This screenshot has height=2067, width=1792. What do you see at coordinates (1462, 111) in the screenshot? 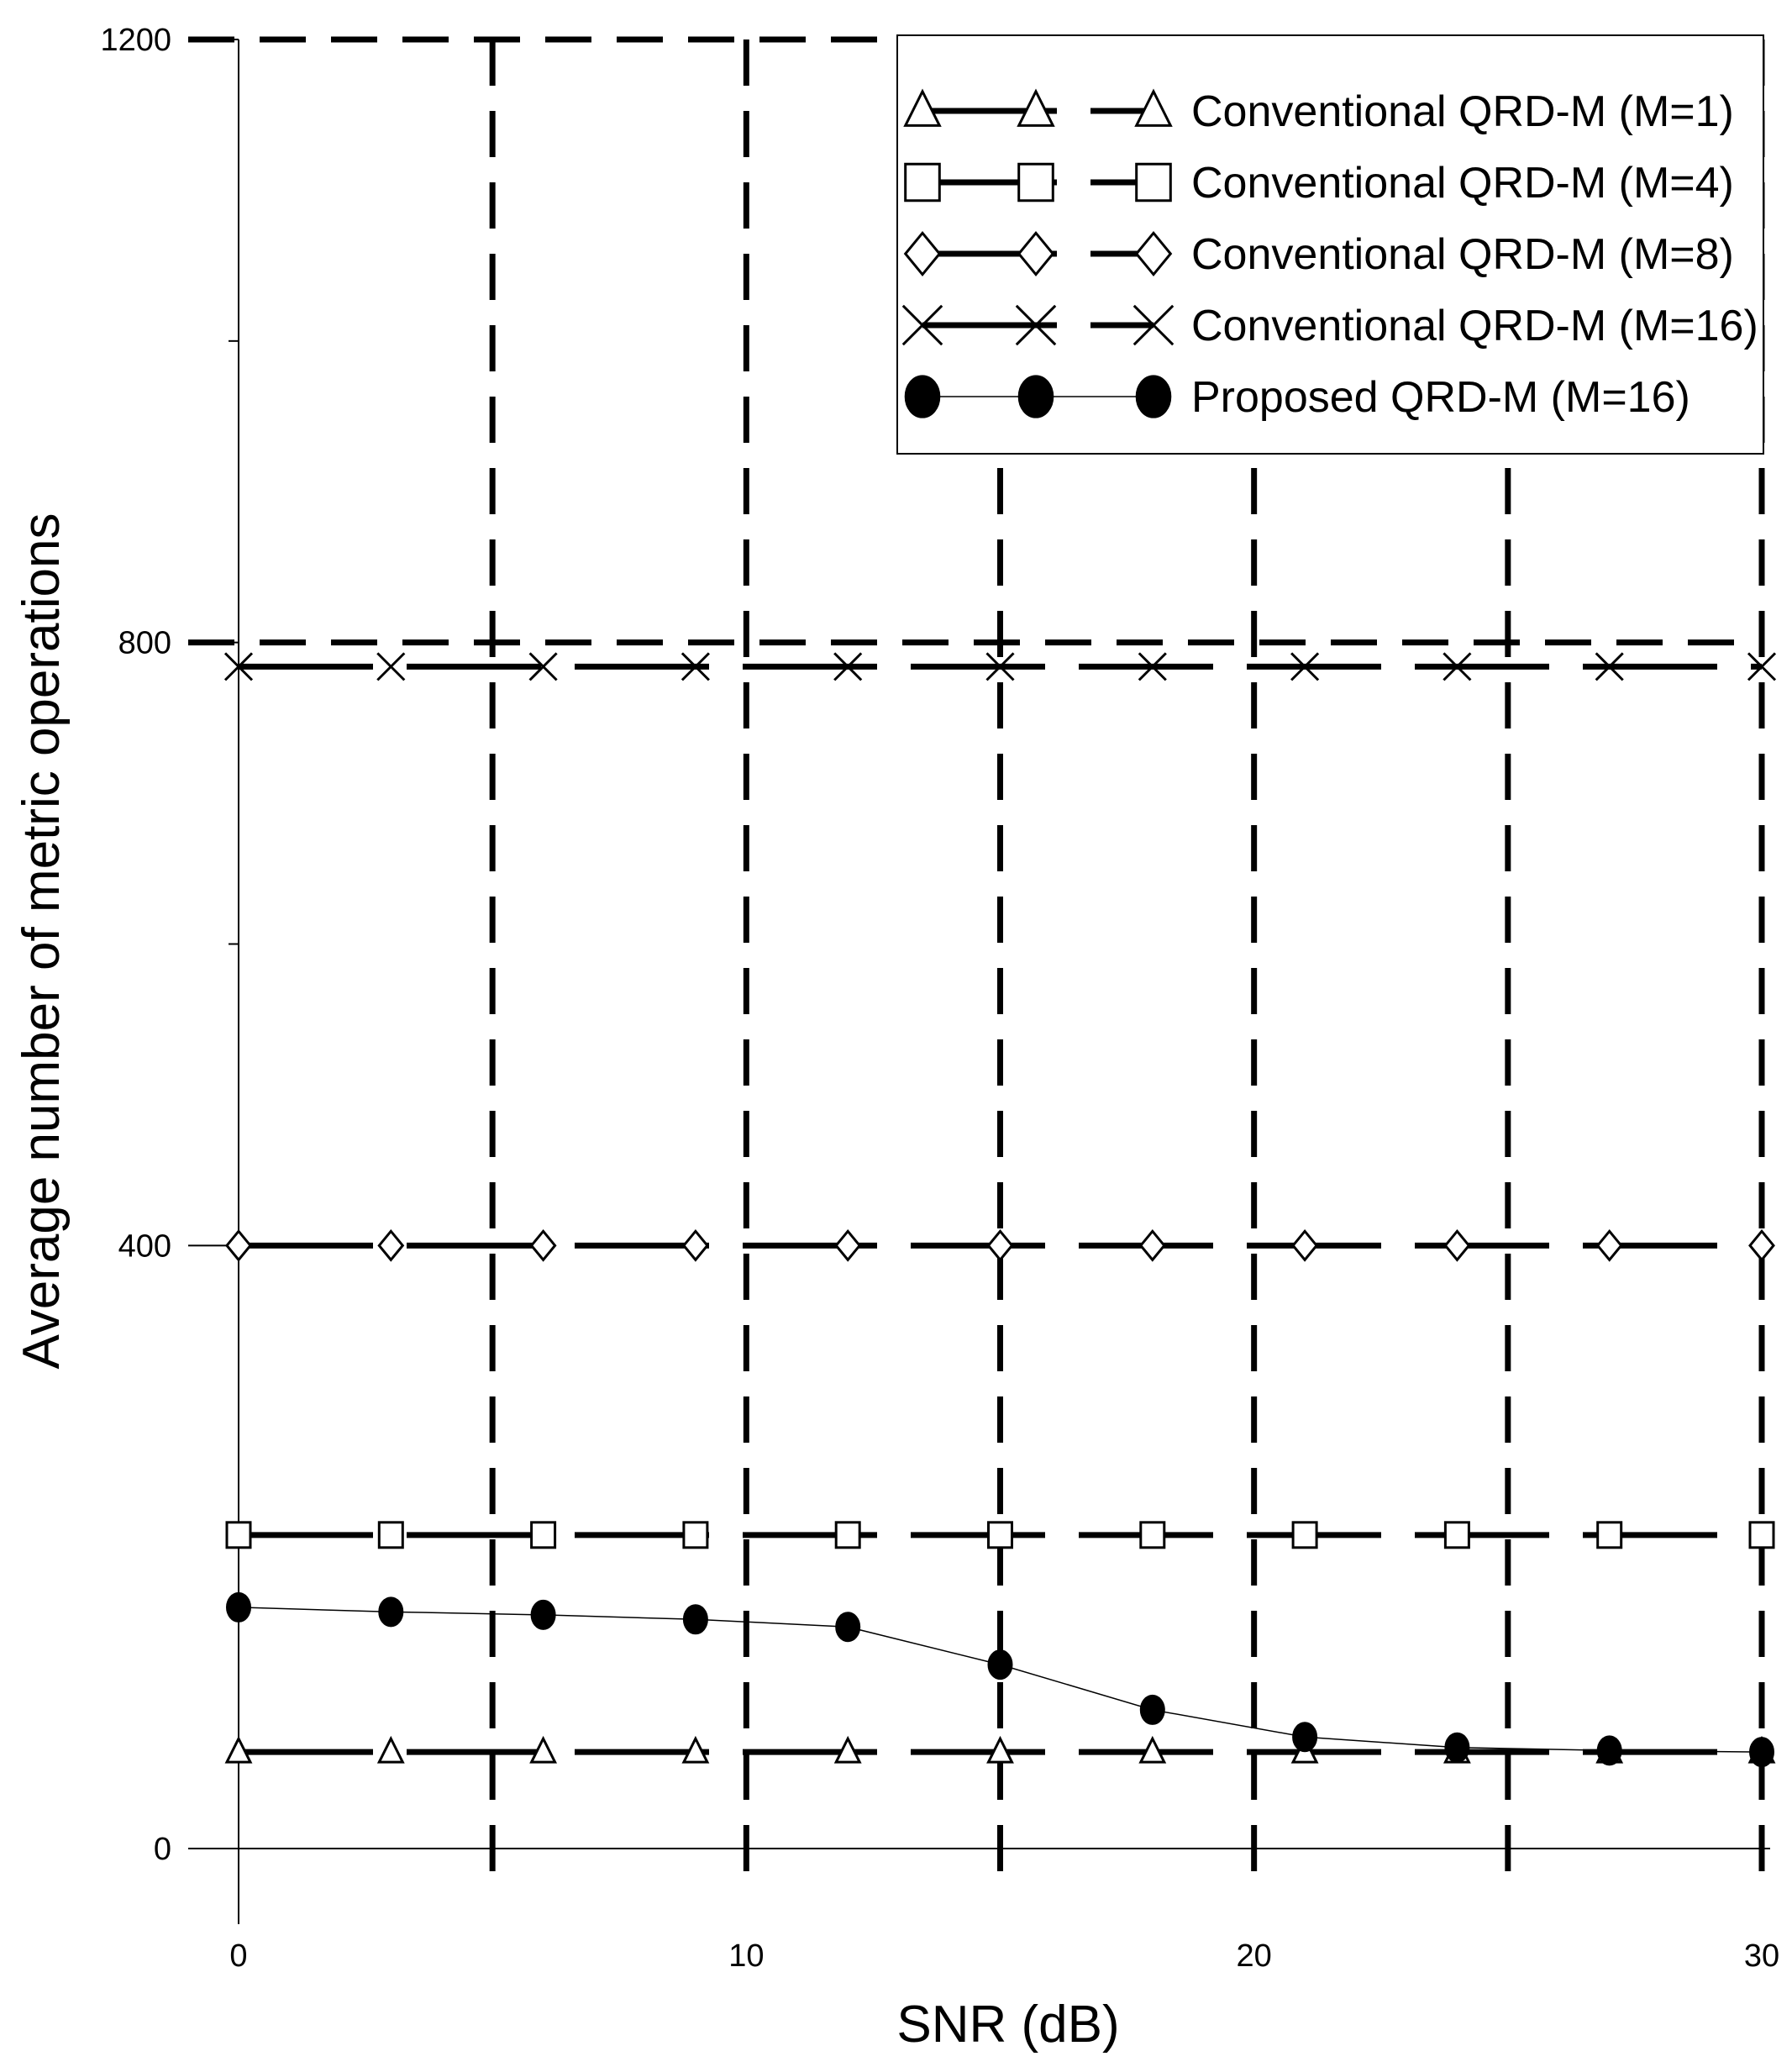
I see `legend-label: Conventional QRD-M (M=1)` at bounding box center [1462, 111].